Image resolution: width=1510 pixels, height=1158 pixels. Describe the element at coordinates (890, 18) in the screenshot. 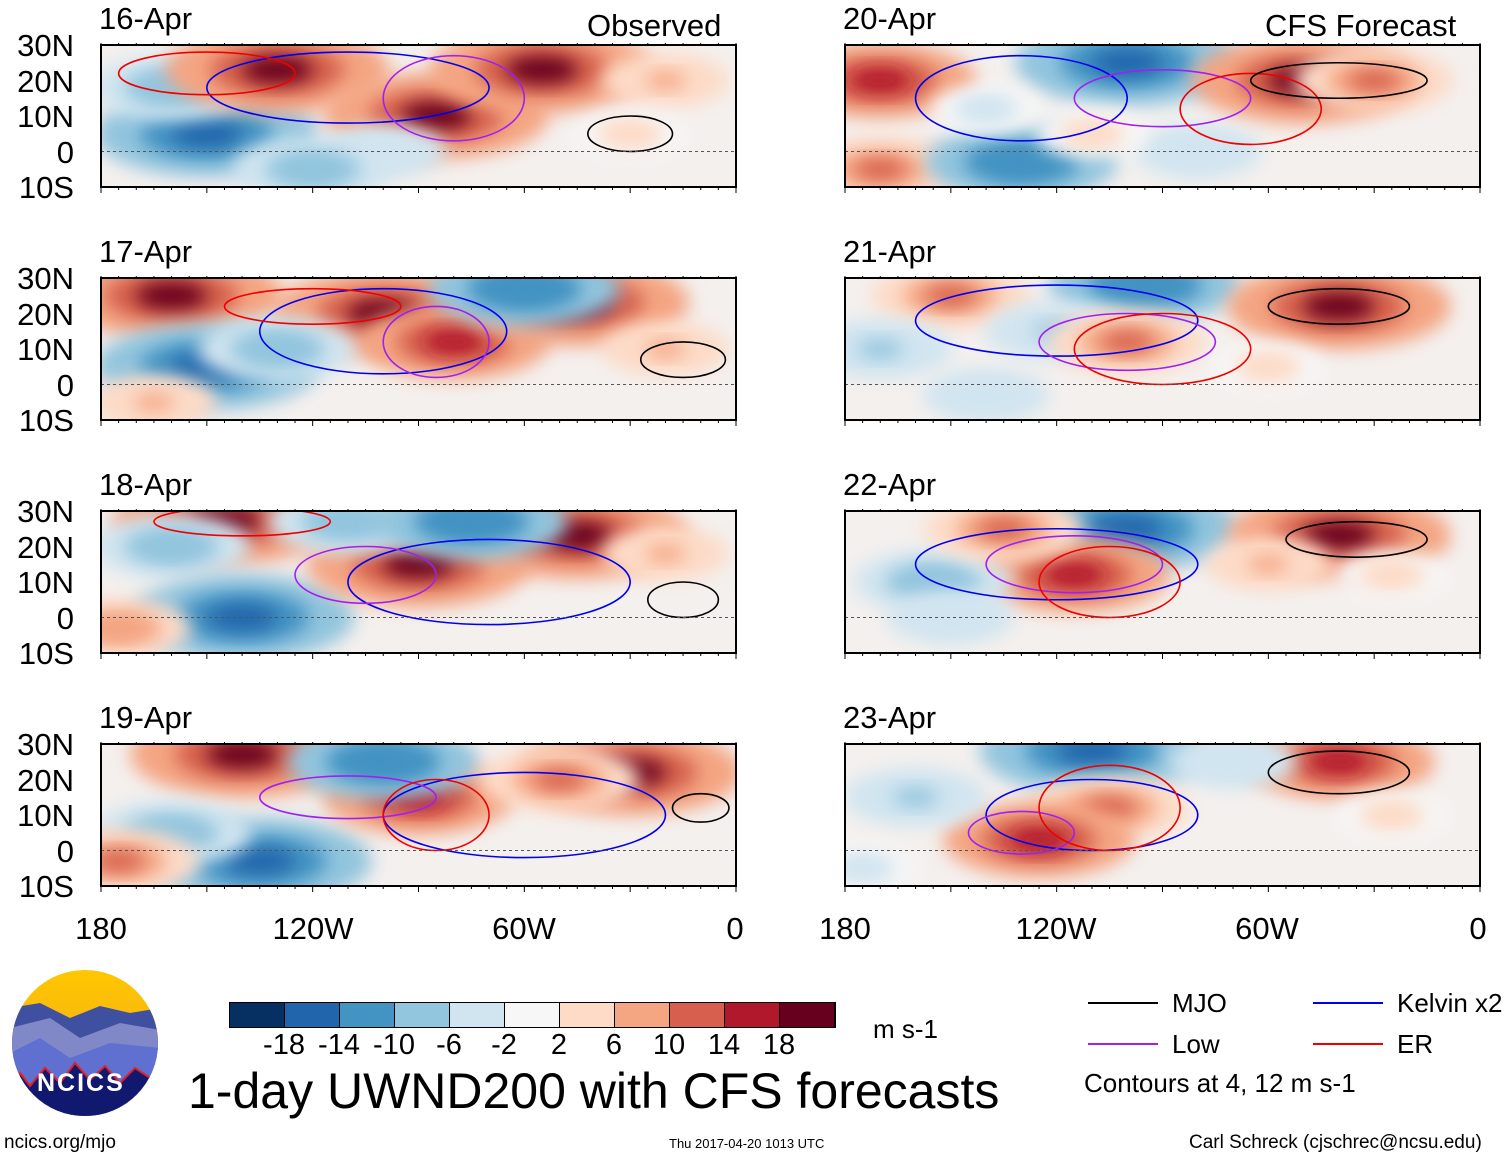

I see `panel-date: 20-Apr` at that location.